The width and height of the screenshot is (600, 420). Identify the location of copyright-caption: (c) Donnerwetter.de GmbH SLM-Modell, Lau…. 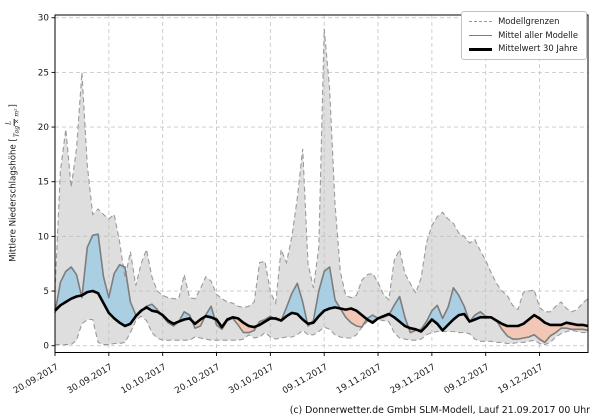
(439, 410).